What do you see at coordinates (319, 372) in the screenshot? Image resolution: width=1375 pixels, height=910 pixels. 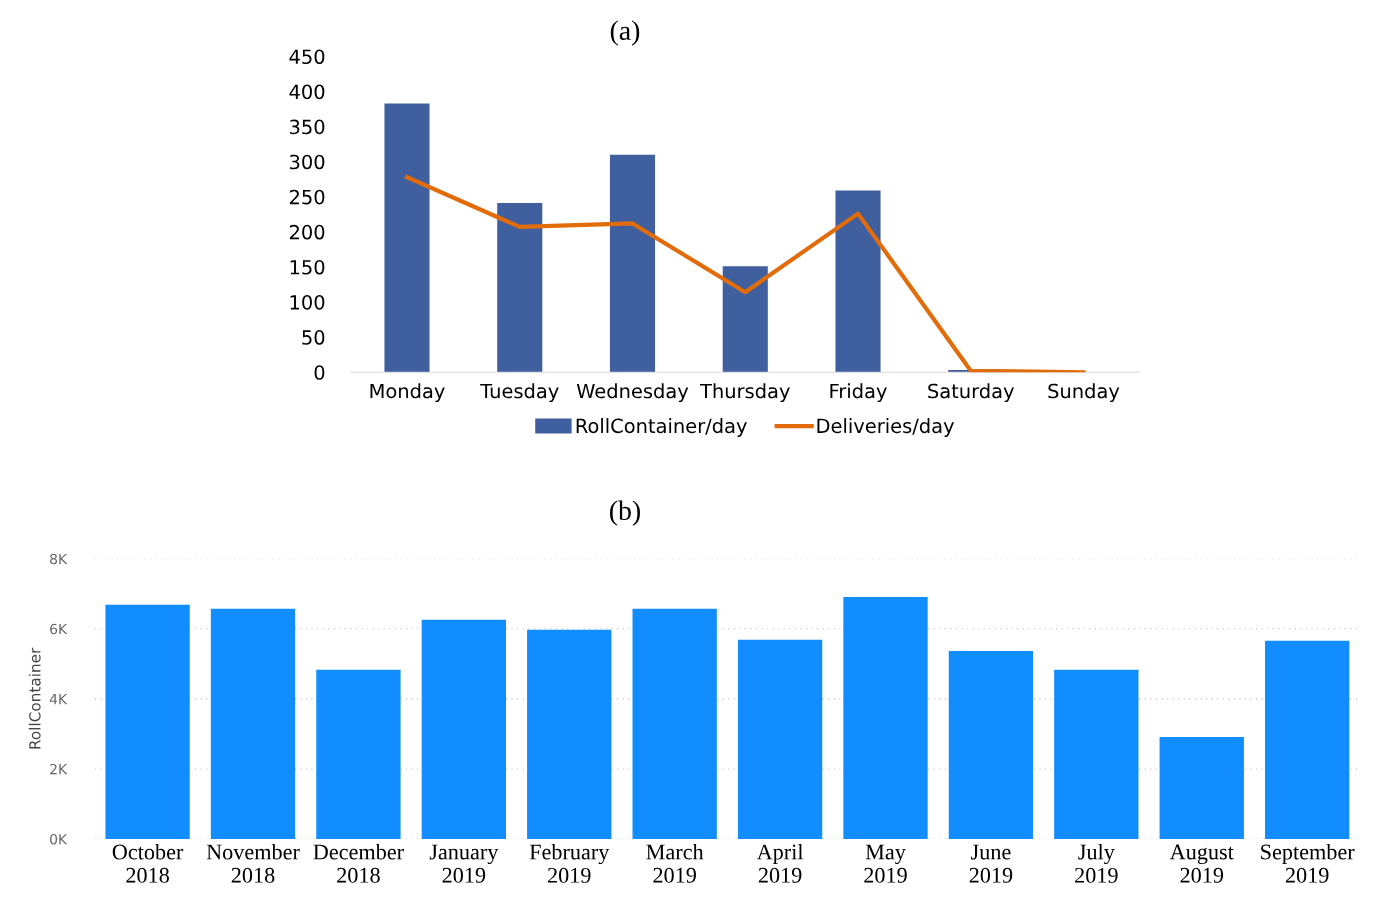 I see `y-tick-label: 0` at bounding box center [319, 372].